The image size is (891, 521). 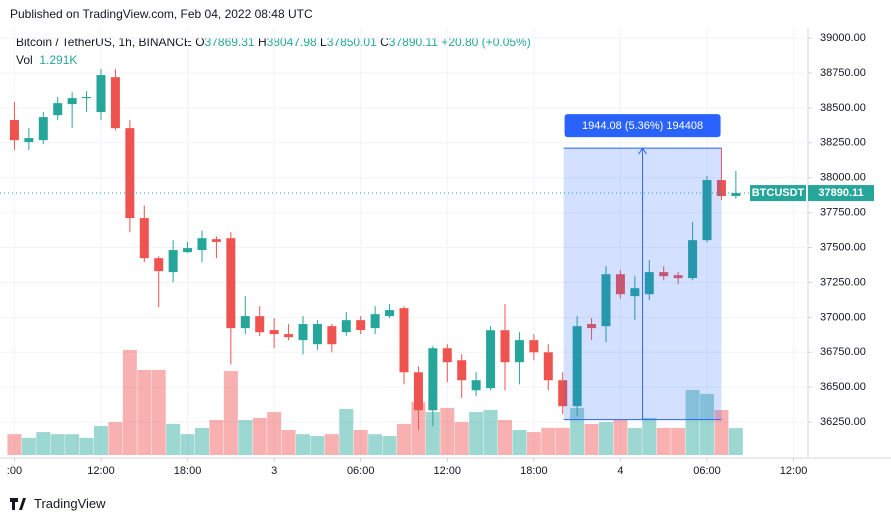 I want to click on x-tick-label: 4, so click(x=620, y=471).